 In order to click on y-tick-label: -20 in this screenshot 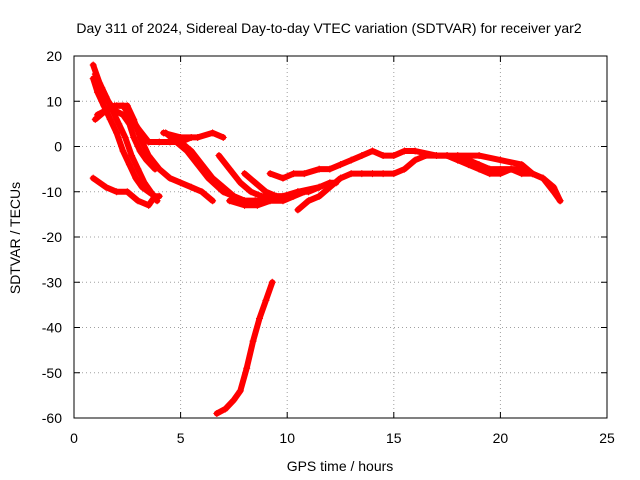, I will do `click(52, 237)`.